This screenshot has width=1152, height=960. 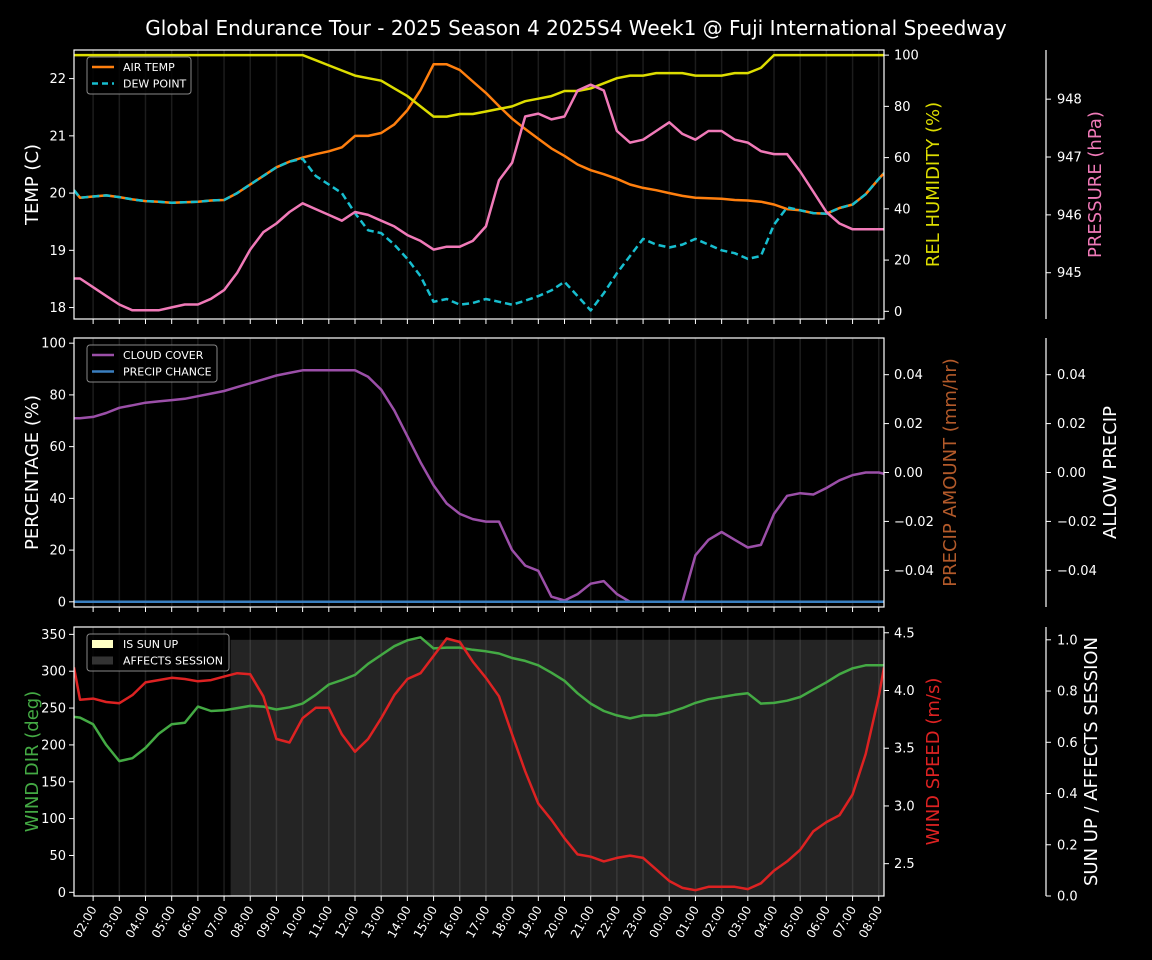 I want to click on legend-label: AIR TEMP, so click(x=149, y=67).